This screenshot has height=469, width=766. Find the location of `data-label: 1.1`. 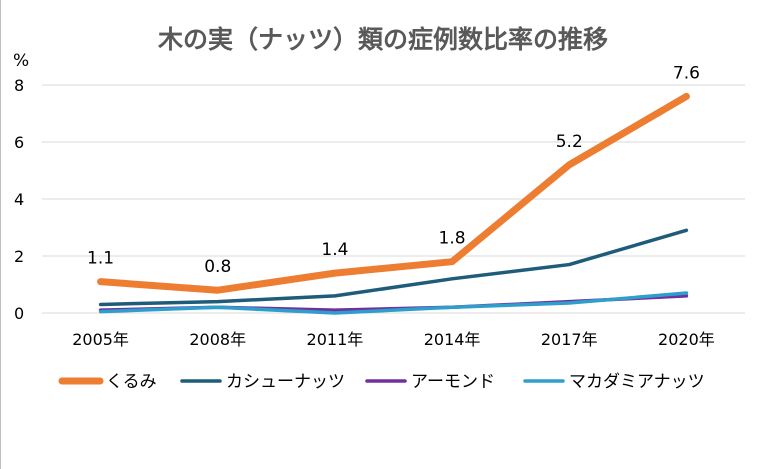

data-label: 1.1 is located at coordinates (100, 259).